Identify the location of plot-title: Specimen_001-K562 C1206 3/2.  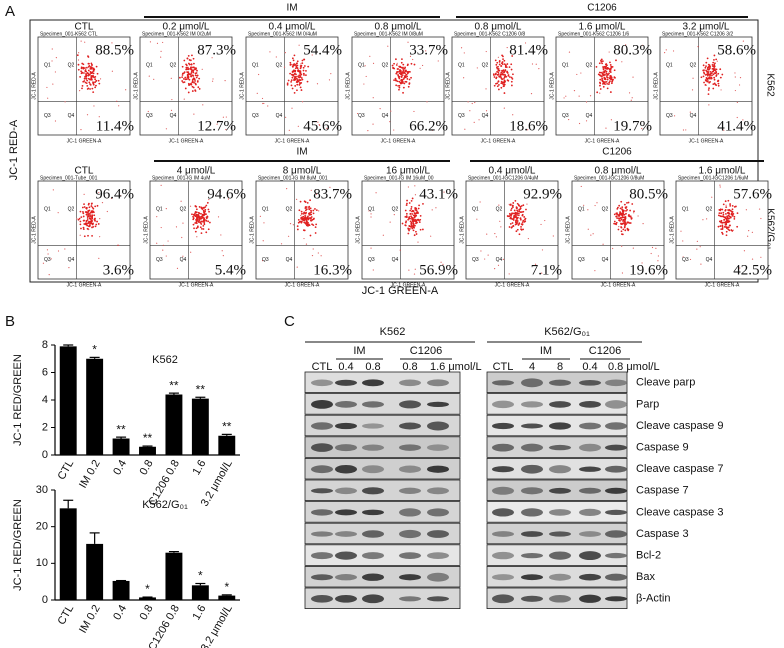
(697, 34).